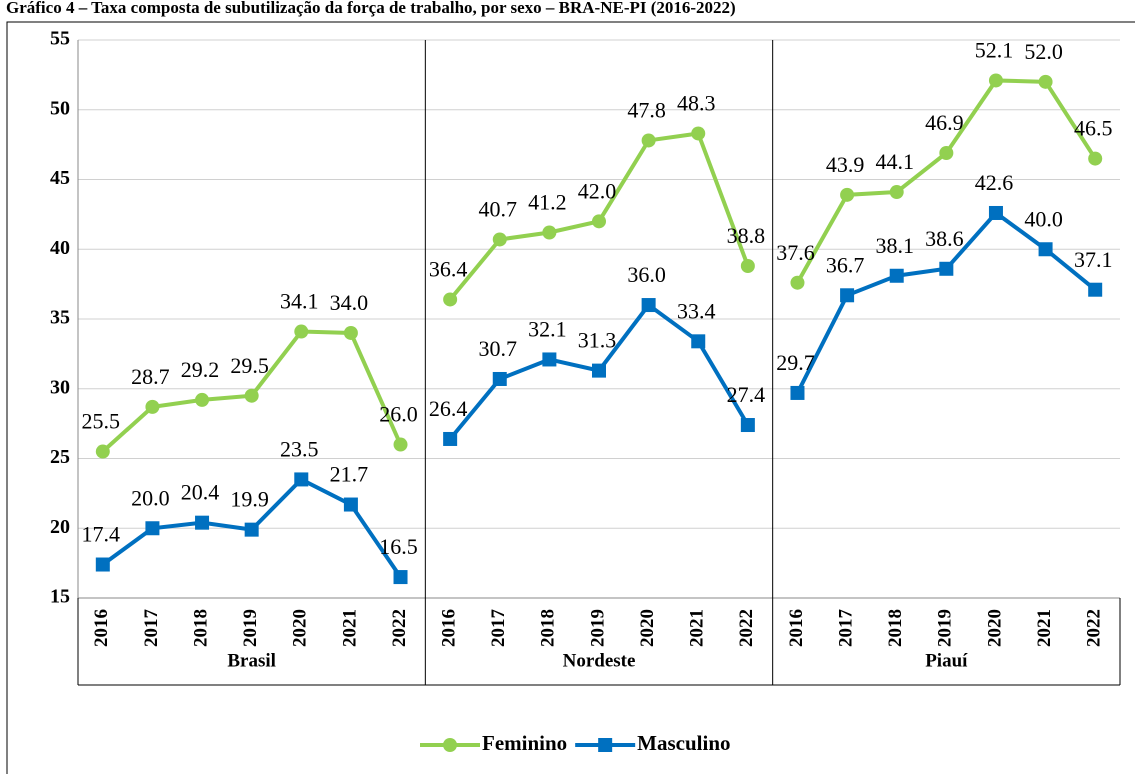 The height and width of the screenshot is (774, 1135). Describe the element at coordinates (597, 340) in the screenshot. I see `data-label: 31.3` at that location.